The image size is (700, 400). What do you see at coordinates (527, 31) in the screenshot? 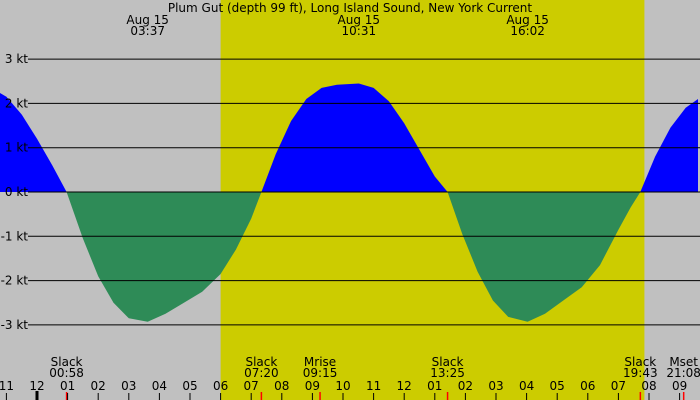
I see `top-time-label: 16:02` at bounding box center [527, 31].